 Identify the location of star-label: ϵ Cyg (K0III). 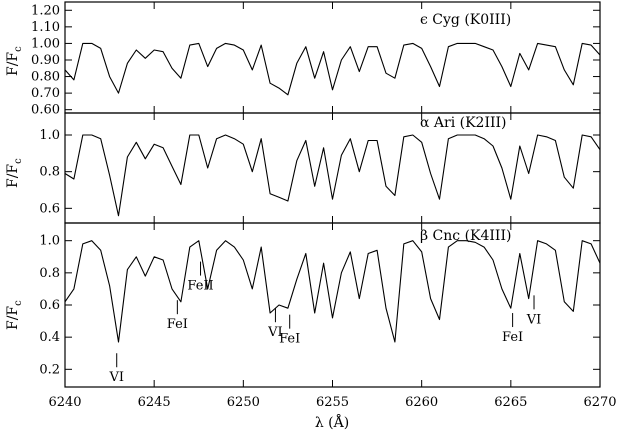
(465, 20).